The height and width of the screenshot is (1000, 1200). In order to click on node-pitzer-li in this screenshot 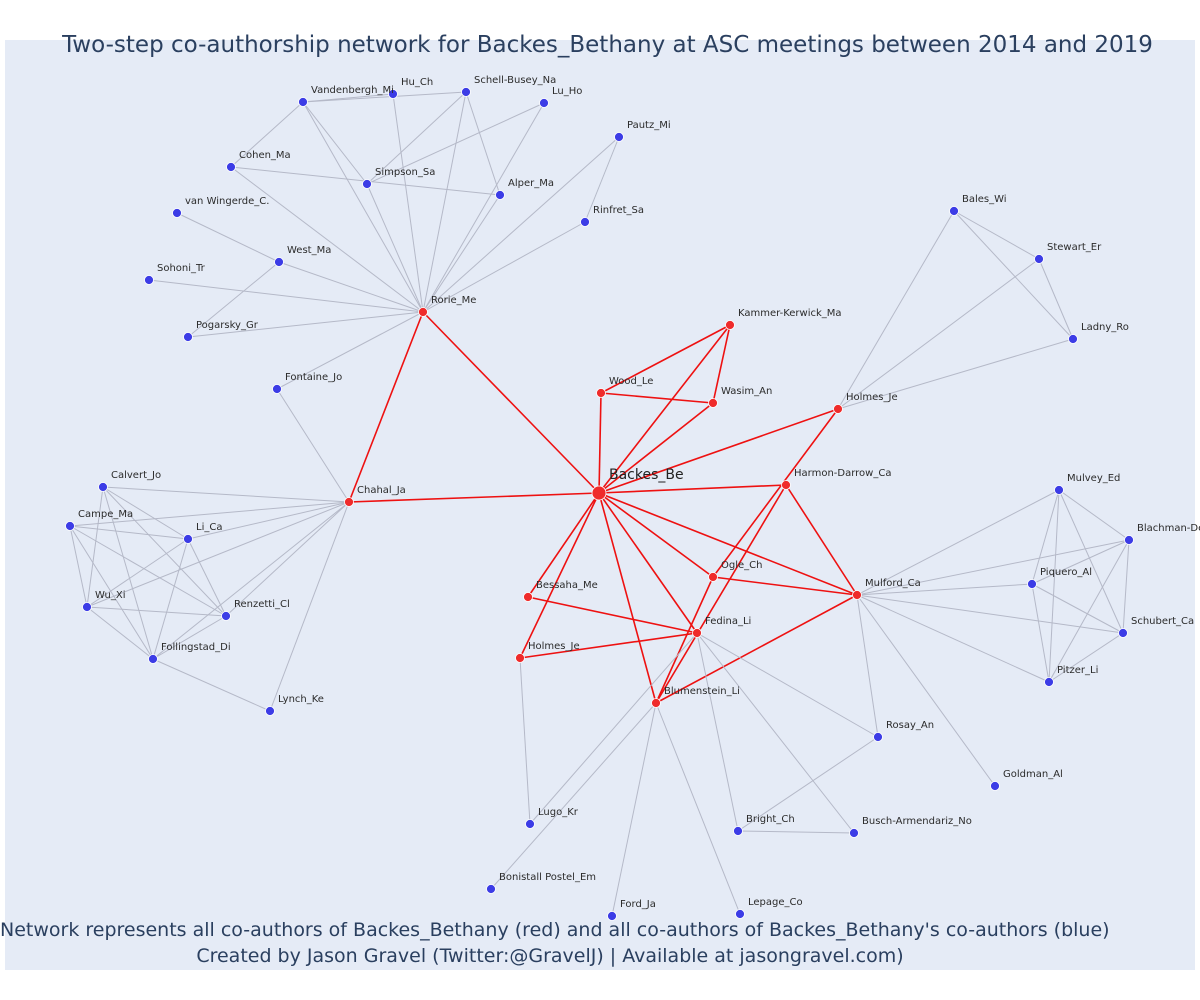, I will do `click(1049, 682)`.